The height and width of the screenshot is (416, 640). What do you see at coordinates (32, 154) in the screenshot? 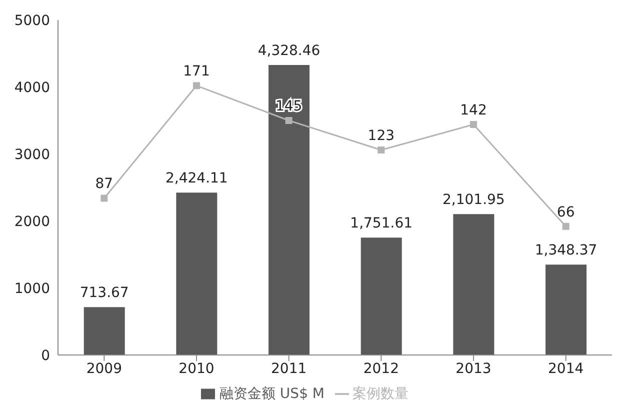
I see `y-tick-label: 3000` at bounding box center [32, 154].